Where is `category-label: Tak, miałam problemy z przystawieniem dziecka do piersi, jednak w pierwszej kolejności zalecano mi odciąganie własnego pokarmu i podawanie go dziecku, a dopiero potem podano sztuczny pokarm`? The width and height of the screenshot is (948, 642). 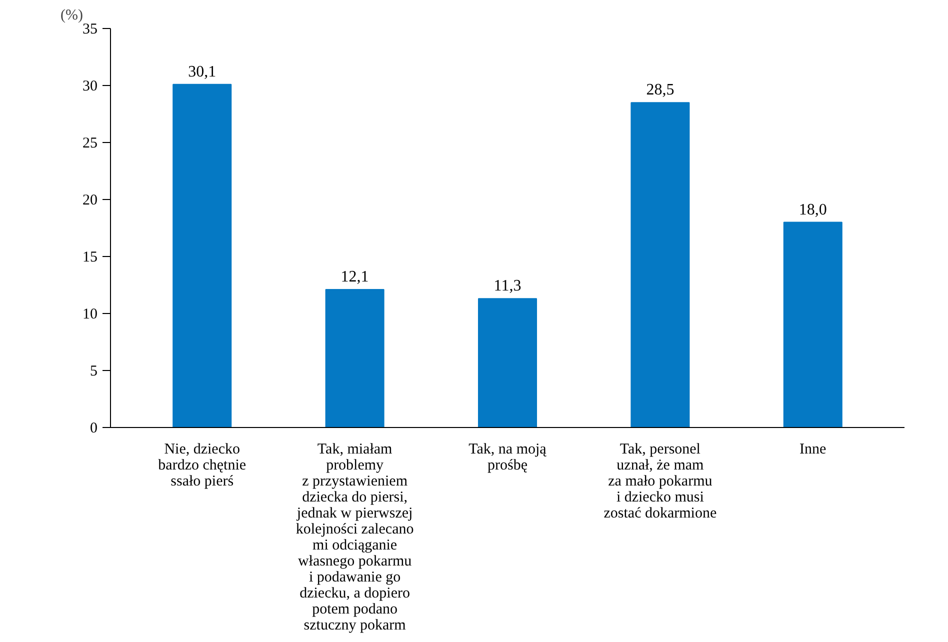 category-label: Tak, miałam problemy z przystawieniem dziecka do piersi, jednak w pierwszej kolejności zalecano mi odciąganie własnego pokarmu i podawanie go dziecku, a dopiero potem podano sztuczny pokarm is located at coordinates (355, 538).